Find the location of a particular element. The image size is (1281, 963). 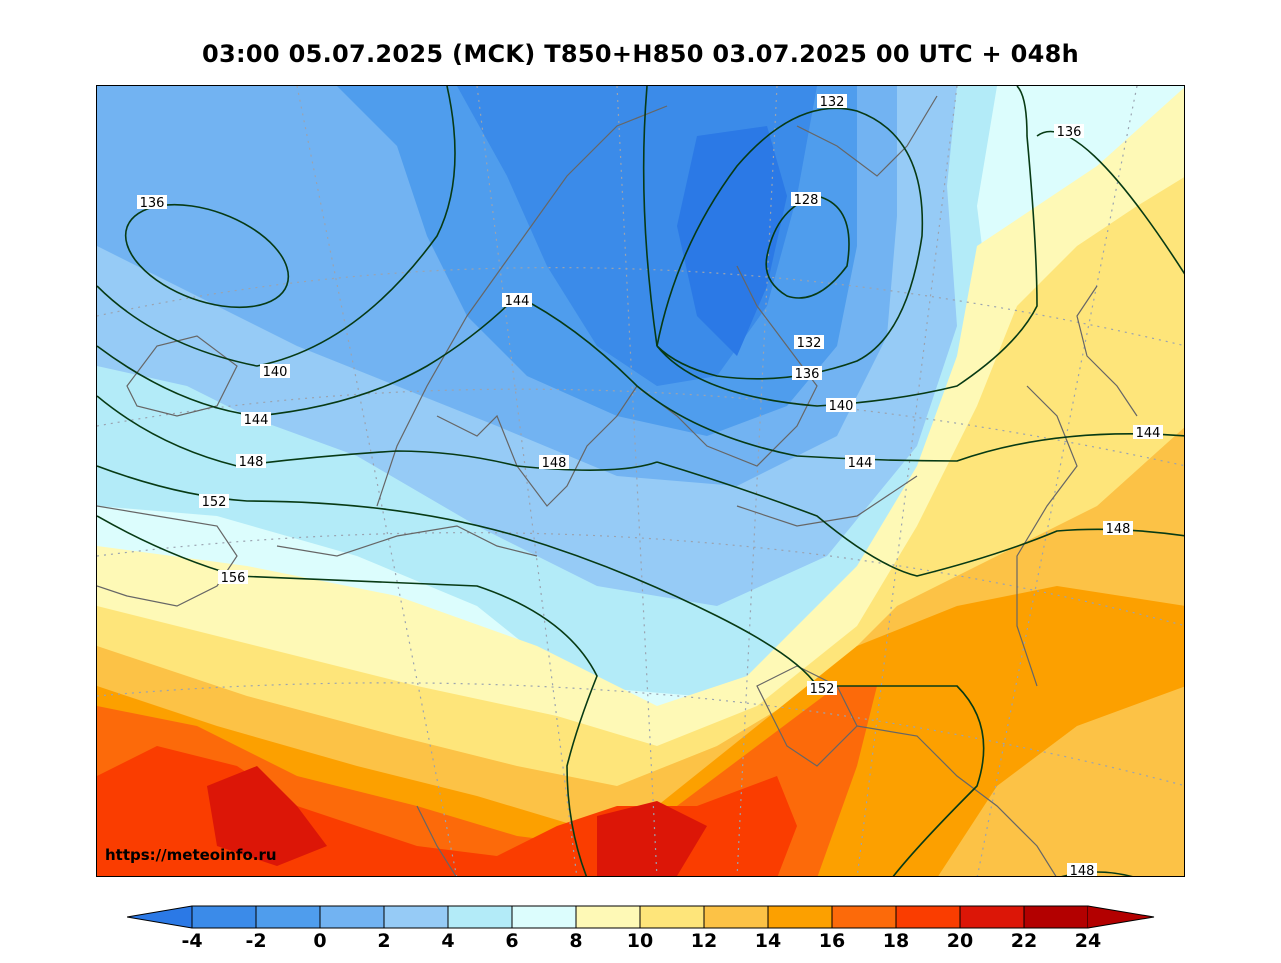

colorbar-tick-label: 18 is located at coordinates (896, 941).